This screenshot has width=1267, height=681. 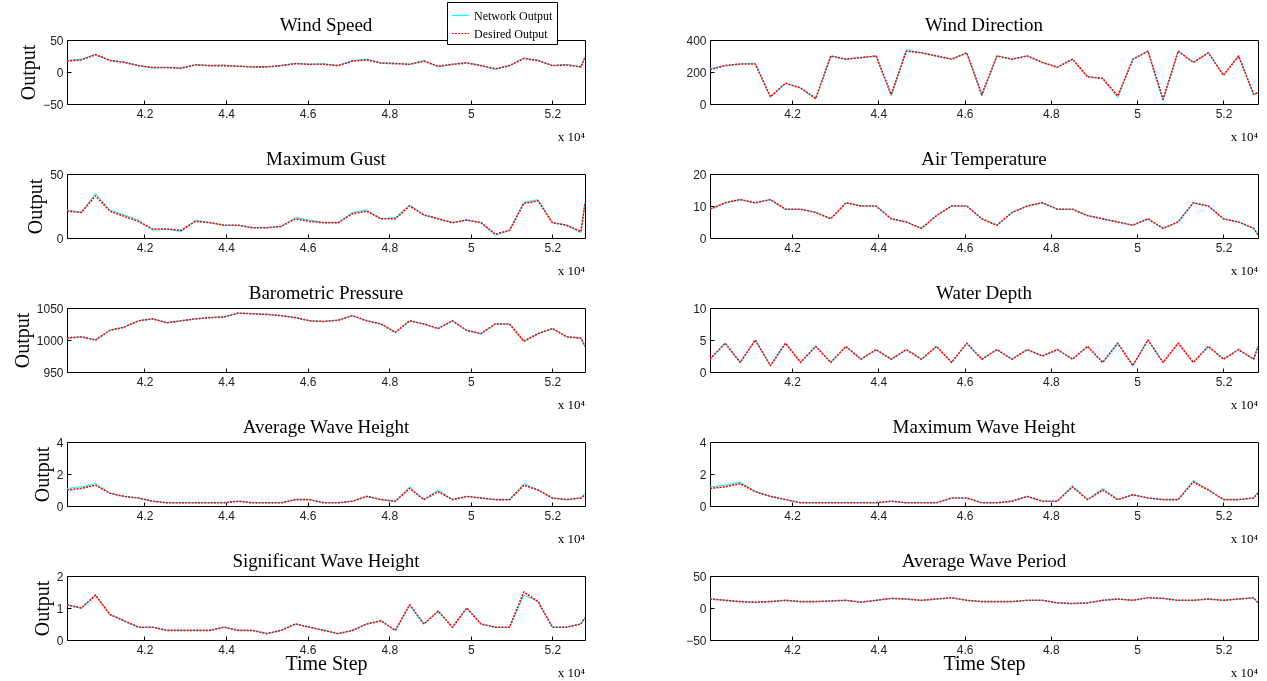 What do you see at coordinates (700, 174) in the screenshot?
I see `y-tick-label: 20` at bounding box center [700, 174].